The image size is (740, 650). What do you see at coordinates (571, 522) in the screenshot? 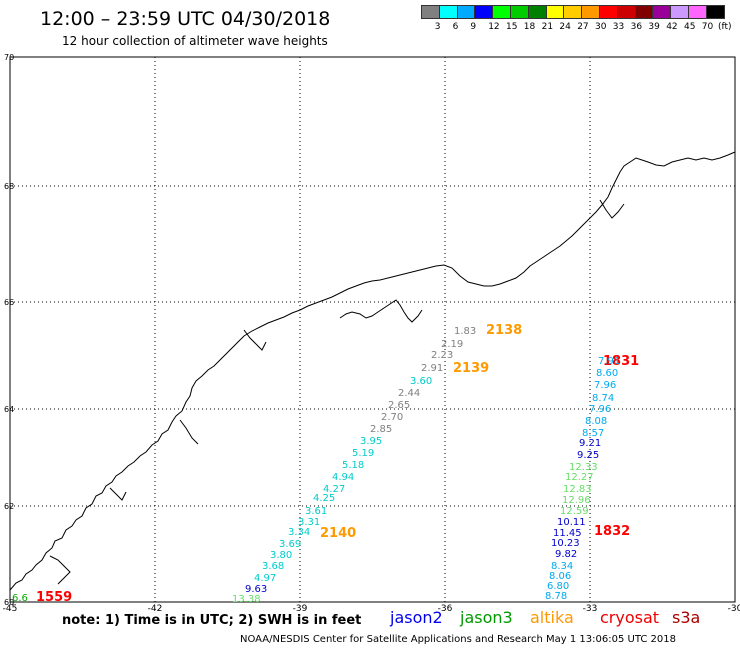
I see `swh-value: 10.11` at bounding box center [571, 522].